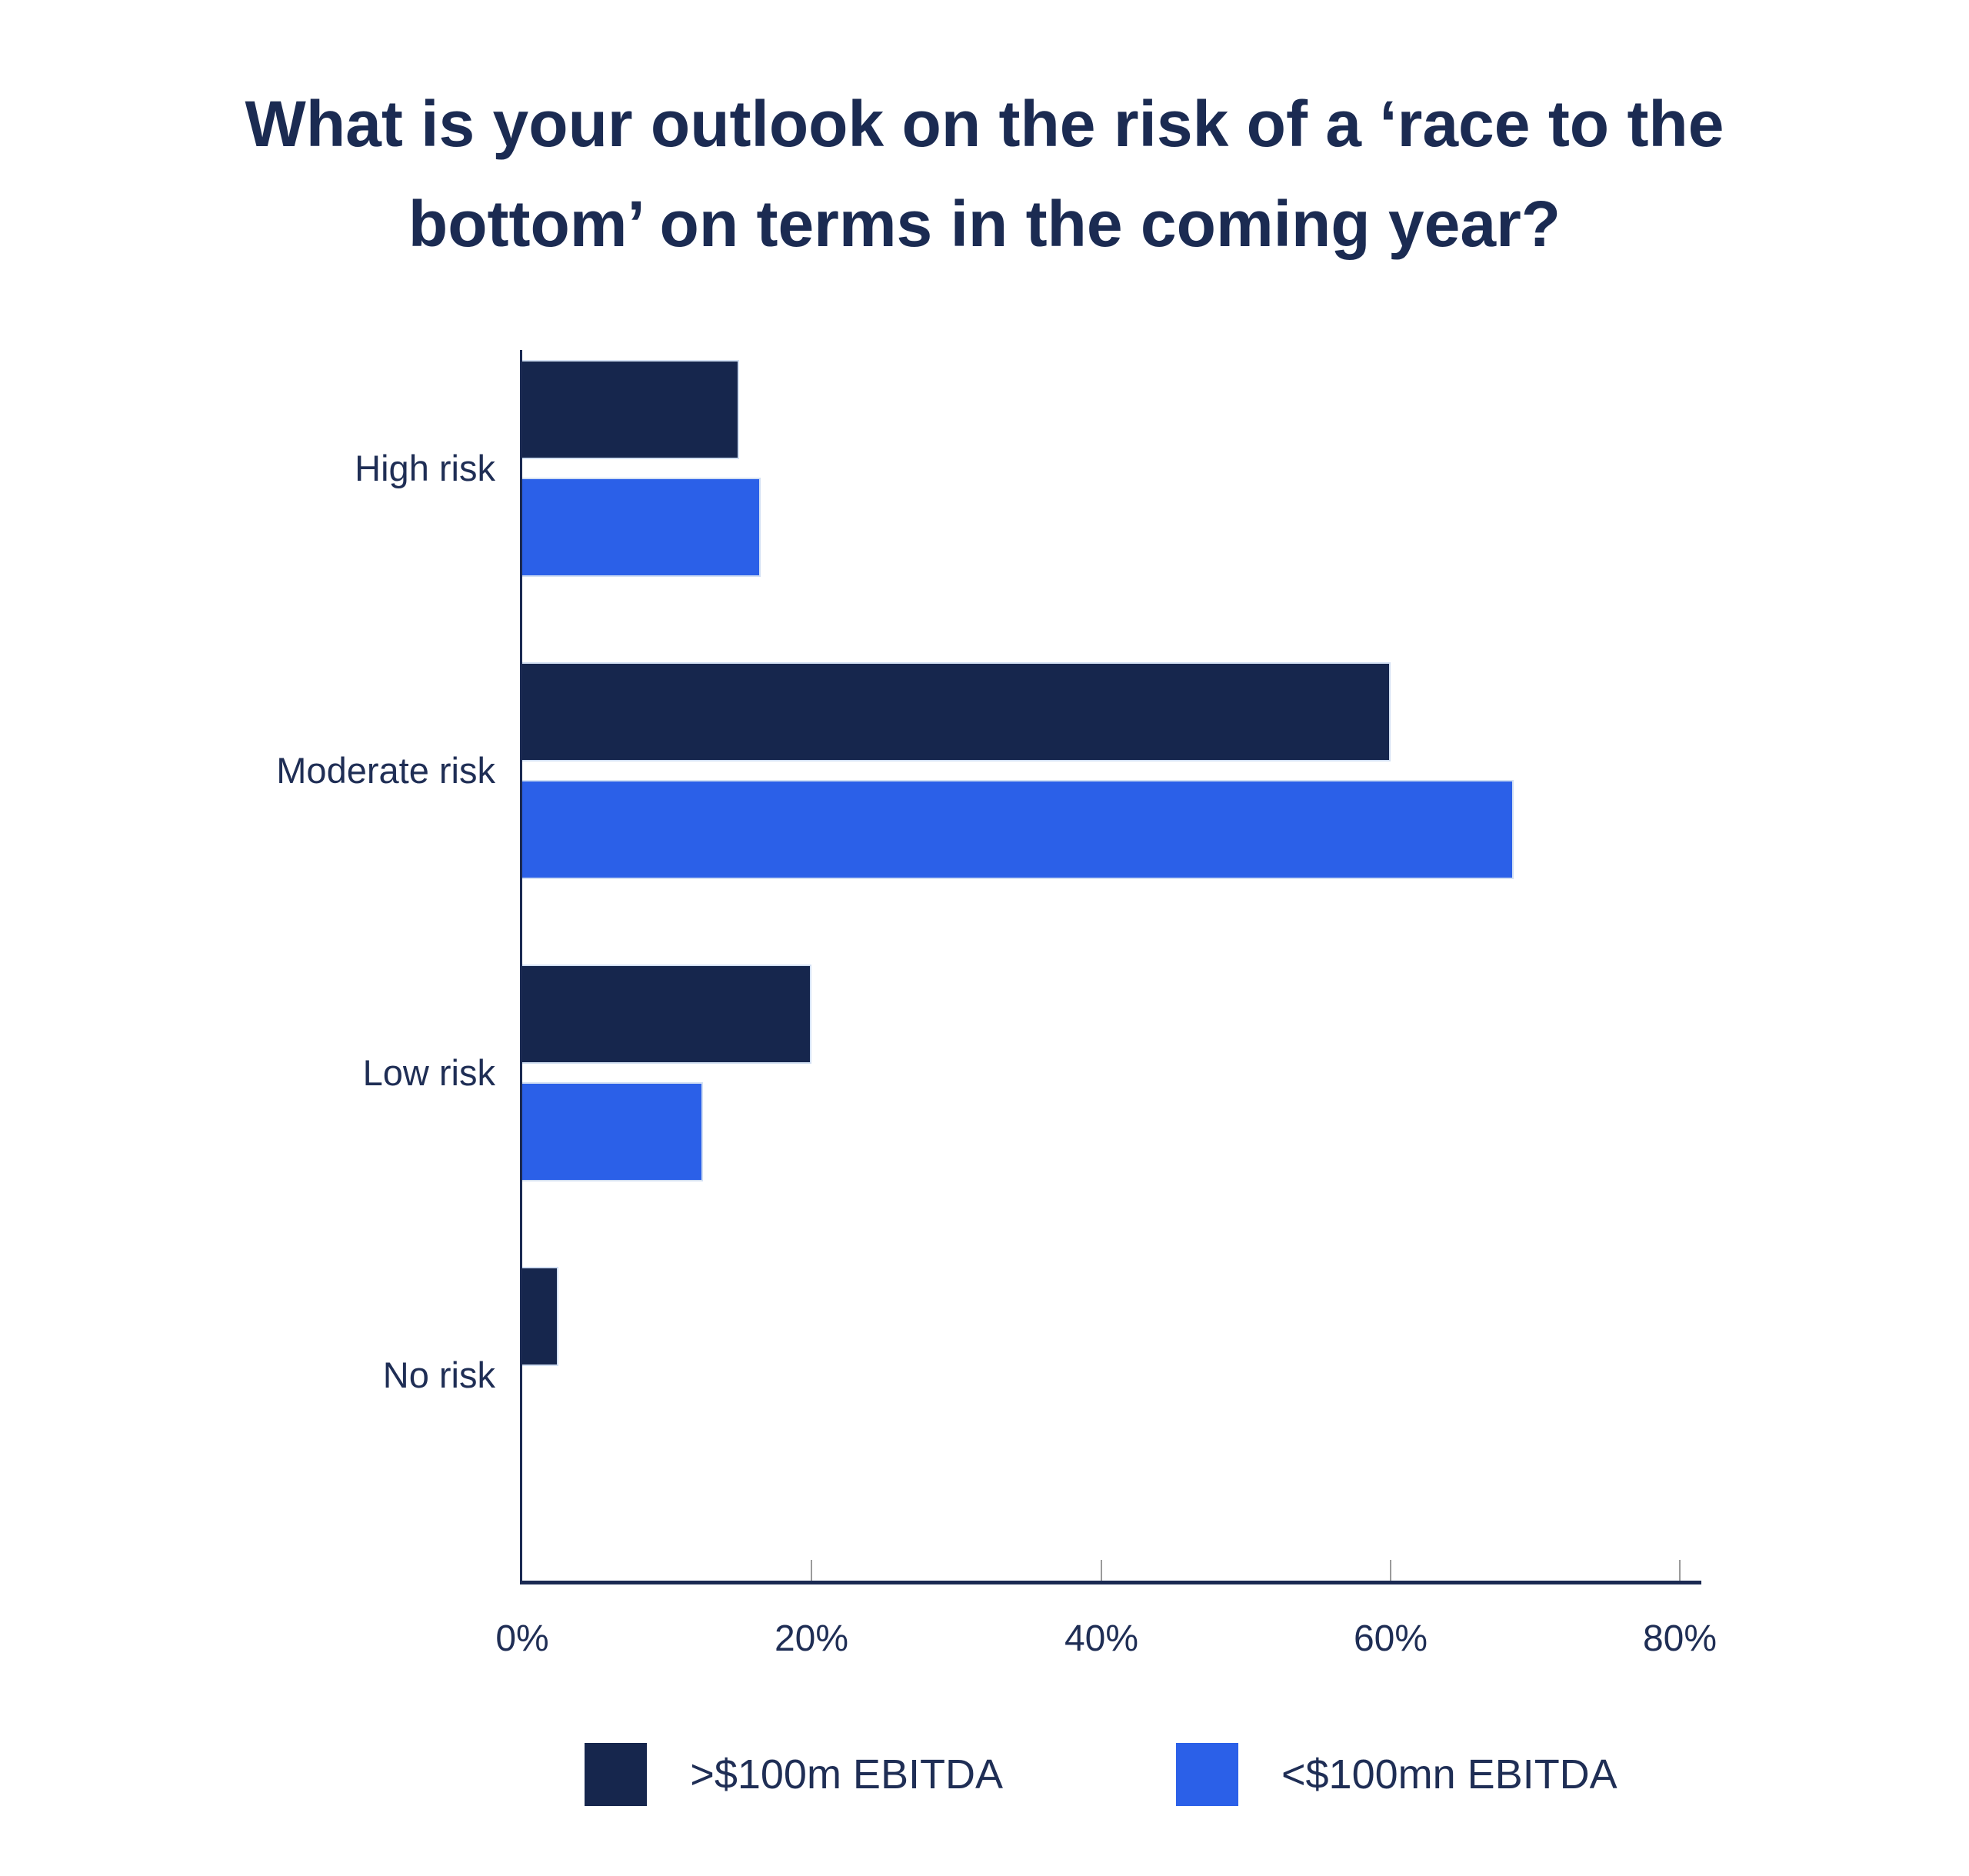 This screenshot has width=1969, height=1876. I want to click on category-label-high-risk: High risk, so click(425, 468).